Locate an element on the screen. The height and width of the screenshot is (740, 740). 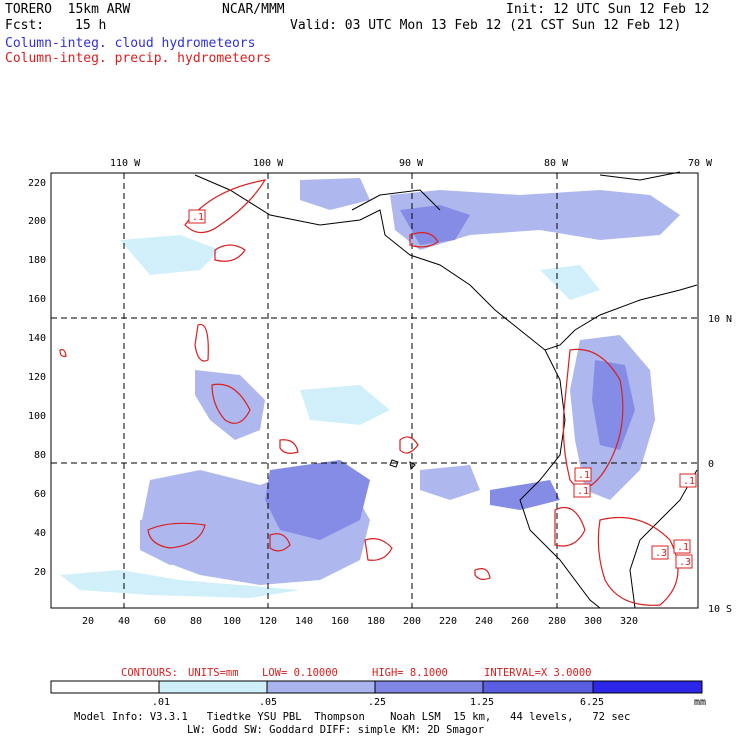
y-tick-label: 200 is located at coordinates (37, 221).